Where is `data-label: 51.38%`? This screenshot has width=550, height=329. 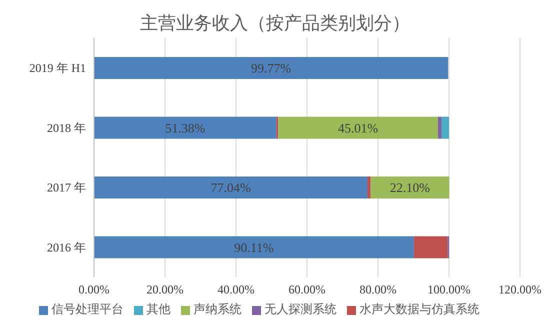 data-label: 51.38% is located at coordinates (185, 128).